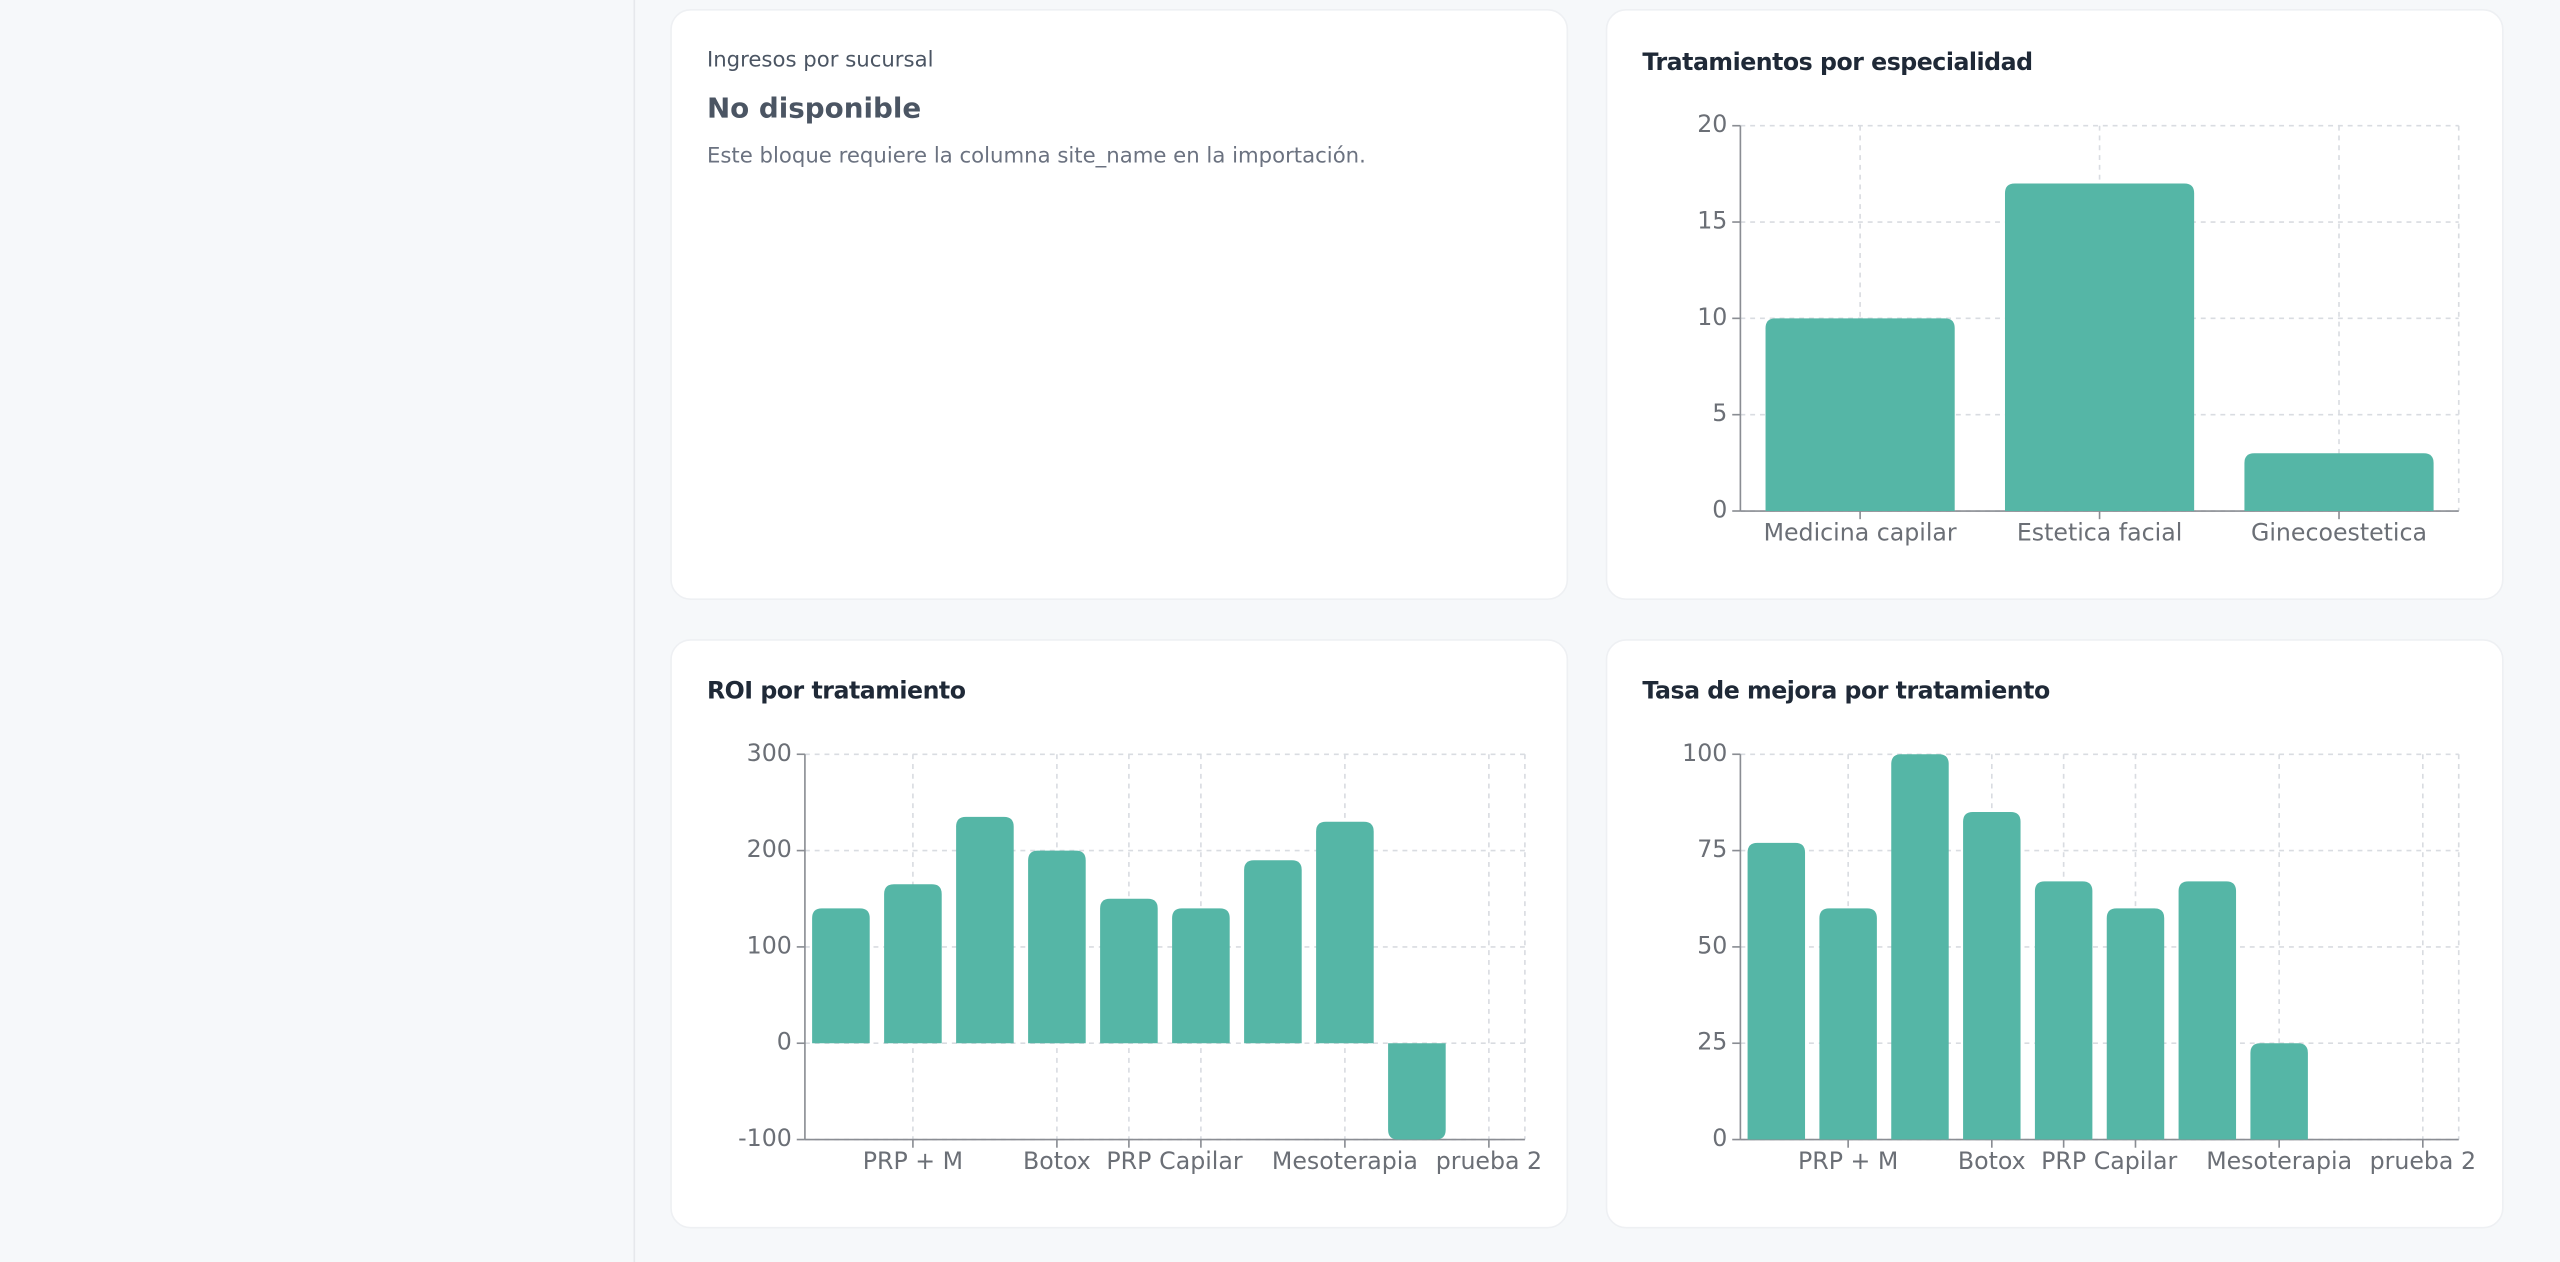 This screenshot has height=1262, width=2560. I want to click on x-tick-label: Ginecoestetica, so click(2339, 532).